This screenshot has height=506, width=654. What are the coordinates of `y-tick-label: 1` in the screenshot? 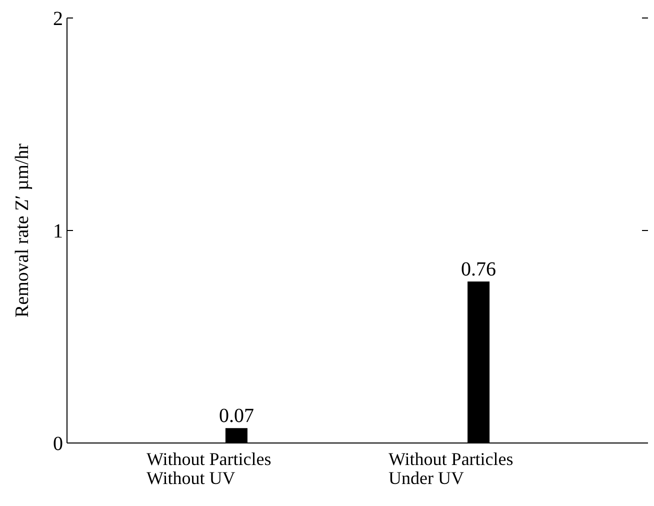 It's located at (58, 231).